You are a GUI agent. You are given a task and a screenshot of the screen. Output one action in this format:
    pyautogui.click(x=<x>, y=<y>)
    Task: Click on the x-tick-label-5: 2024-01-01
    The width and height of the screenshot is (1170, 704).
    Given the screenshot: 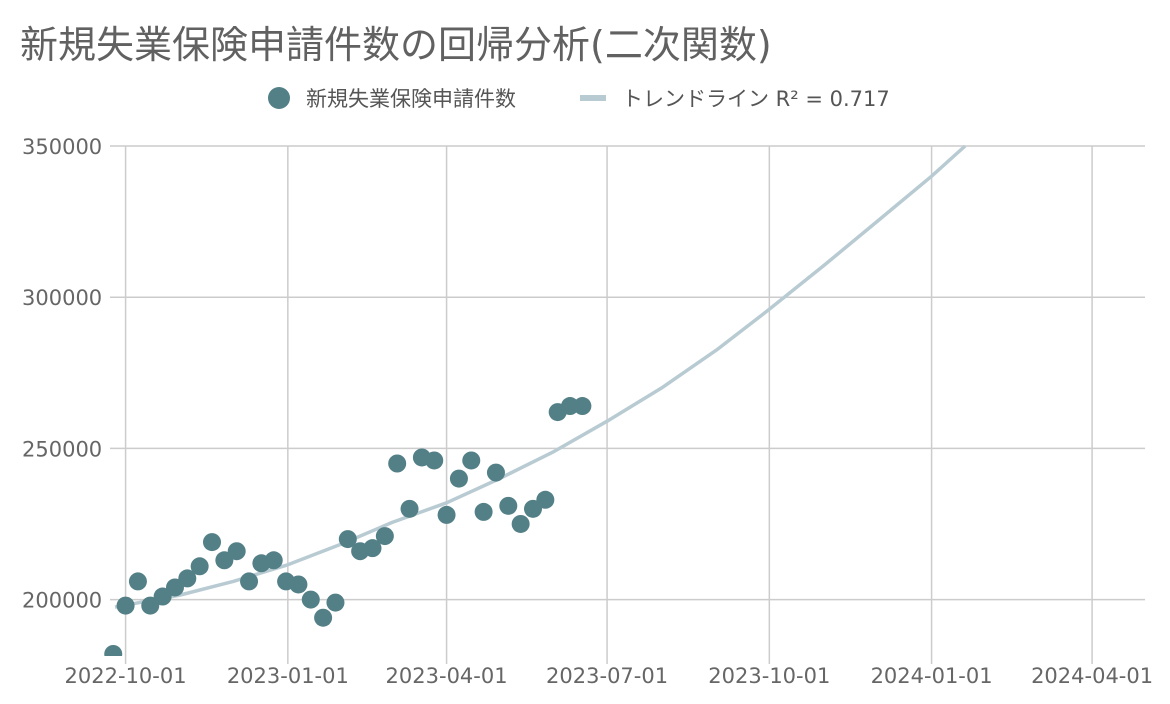 What is the action you would take?
    pyautogui.click(x=932, y=676)
    